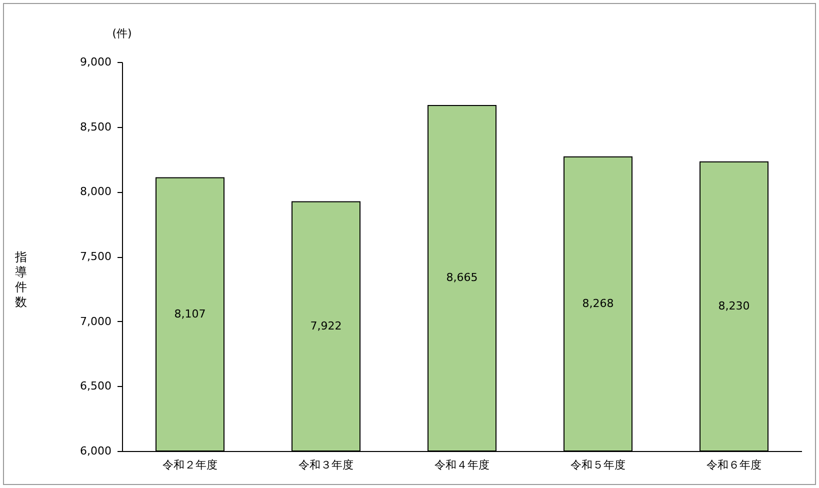 This screenshot has height=488, width=819. I want to click on data-label: 8,665, so click(462, 277).